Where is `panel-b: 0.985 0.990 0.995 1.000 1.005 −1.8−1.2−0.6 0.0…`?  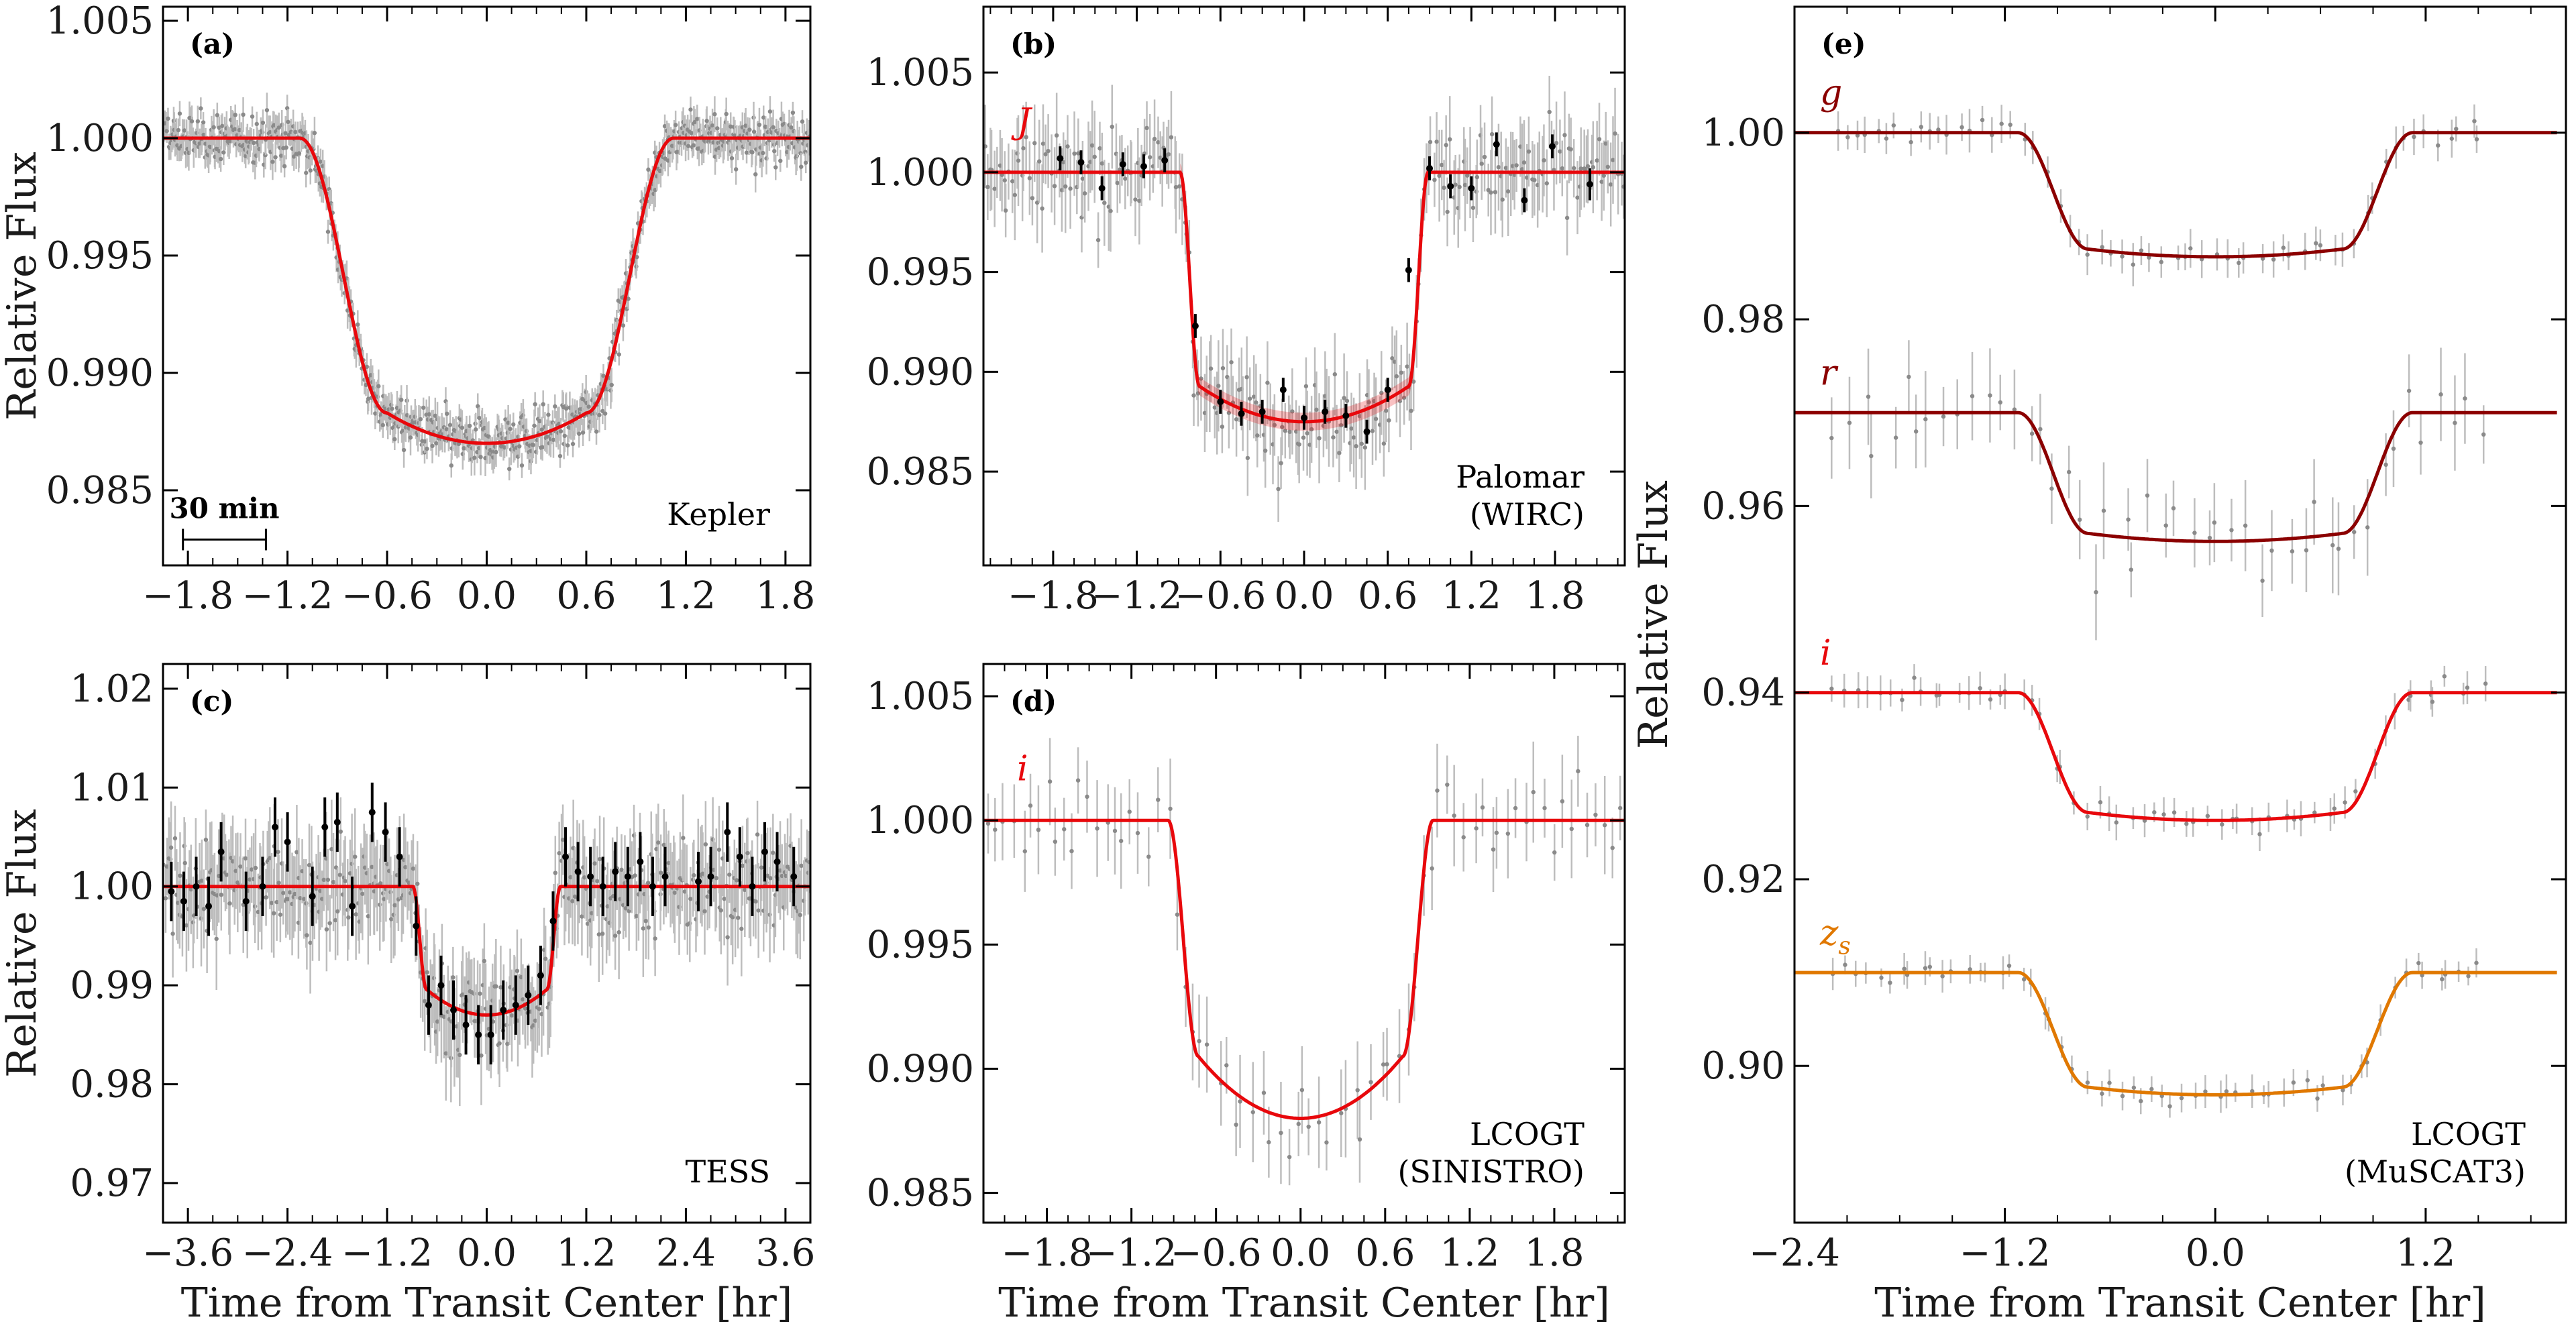
panel-b: 0.985 0.990 0.995 1.000 1.005 −1.8−1.2−0.6 0.0… is located at coordinates (1246, 311).